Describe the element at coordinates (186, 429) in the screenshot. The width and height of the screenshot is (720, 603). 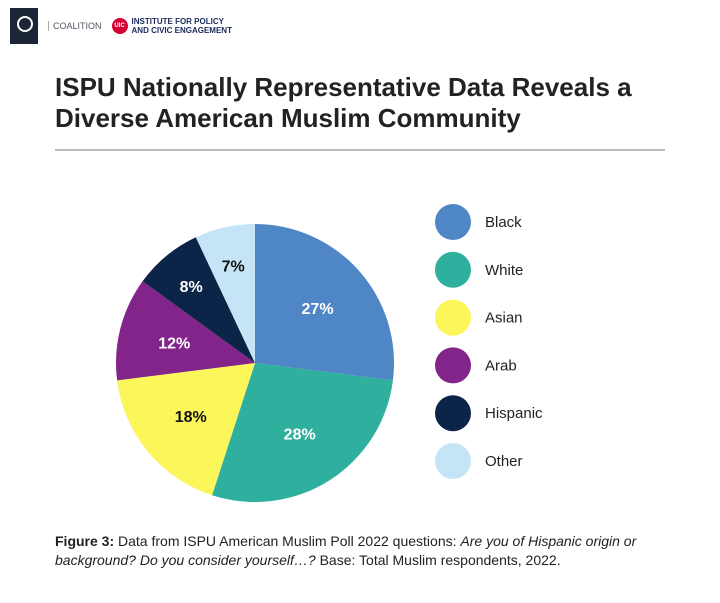
I see `pie-slice-asian` at that location.